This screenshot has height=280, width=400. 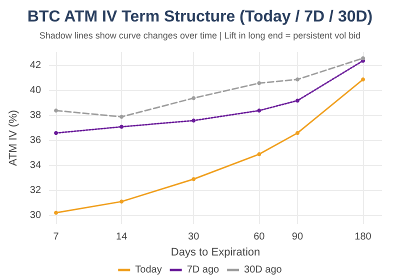 I want to click on x-tick-label: 7, so click(x=56, y=237).